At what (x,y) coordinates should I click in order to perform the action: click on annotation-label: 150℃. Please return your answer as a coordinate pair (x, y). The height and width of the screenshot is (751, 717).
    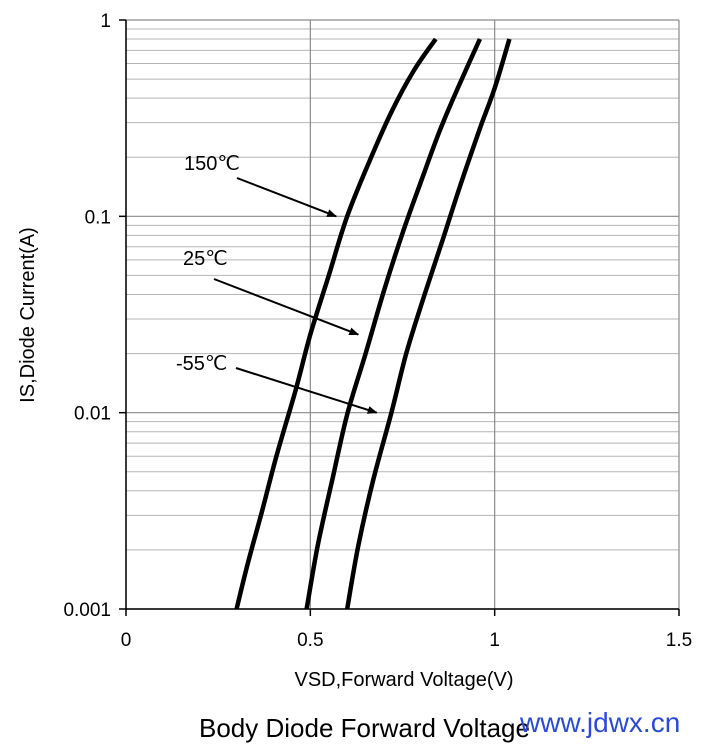
    Looking at the image, I should click on (212, 164).